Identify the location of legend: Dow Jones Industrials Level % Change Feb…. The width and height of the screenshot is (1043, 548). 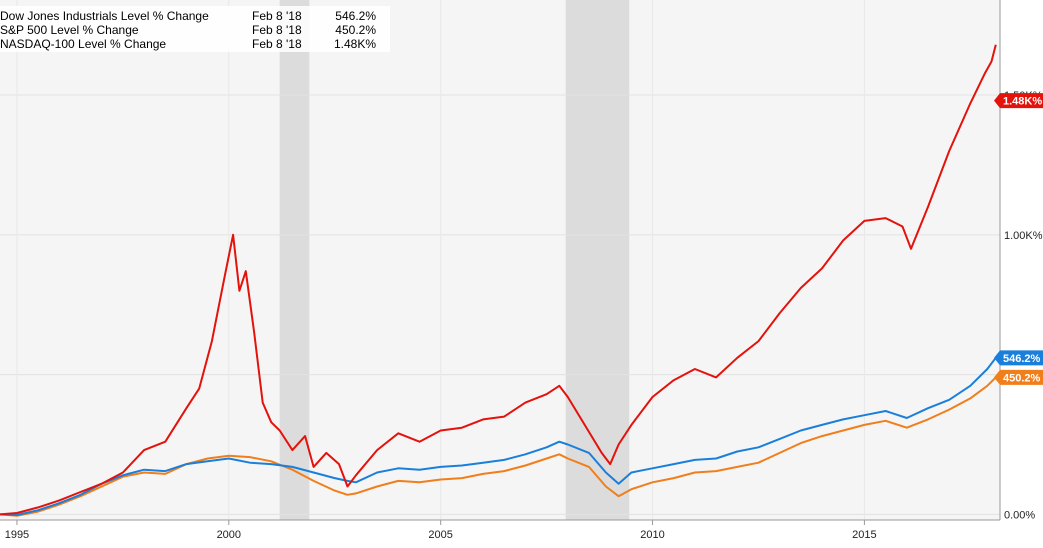
(195, 29).